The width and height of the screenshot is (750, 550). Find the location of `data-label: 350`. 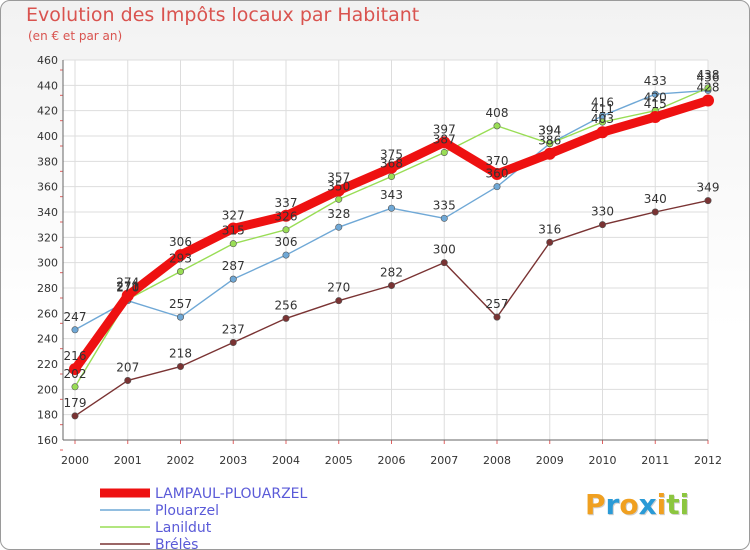

data-label: 350 is located at coordinates (338, 186).